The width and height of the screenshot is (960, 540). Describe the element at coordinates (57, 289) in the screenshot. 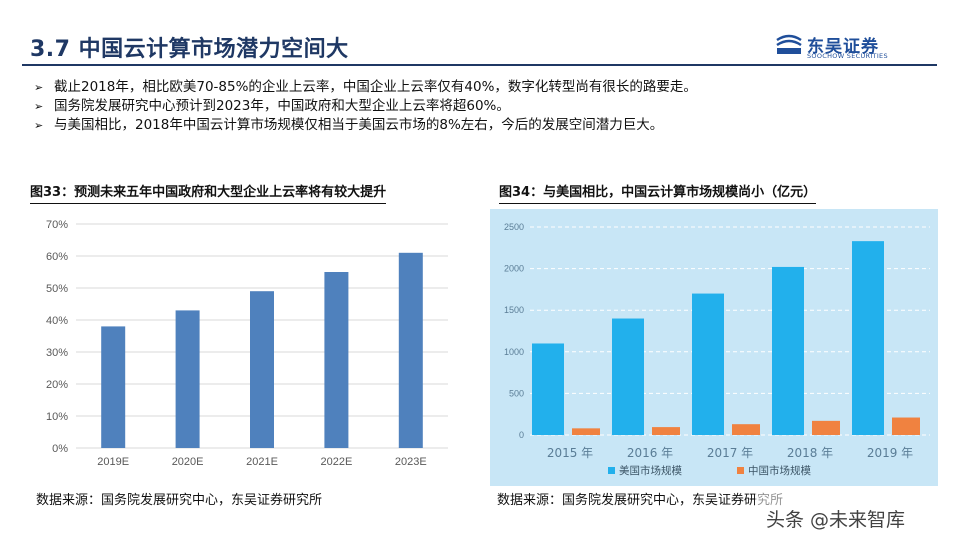

I see `y-tick-label: 50%` at that location.